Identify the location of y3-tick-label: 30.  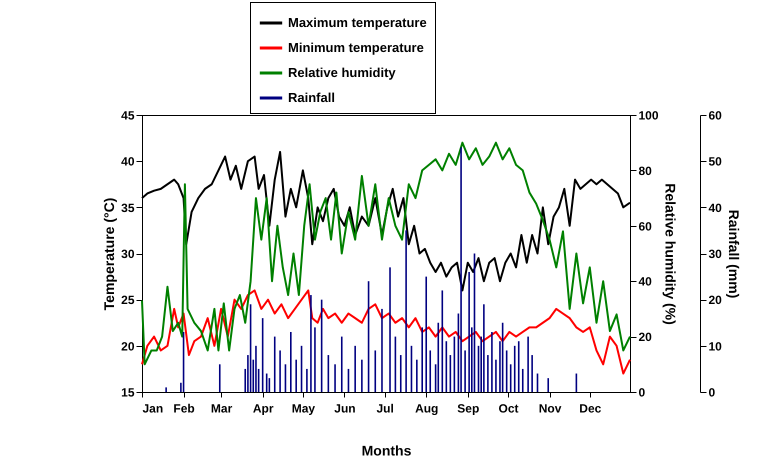
(715, 254).